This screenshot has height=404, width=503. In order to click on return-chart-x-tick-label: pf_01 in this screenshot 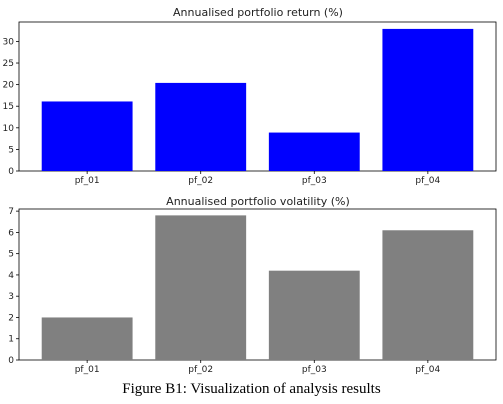, I will do `click(87, 181)`.